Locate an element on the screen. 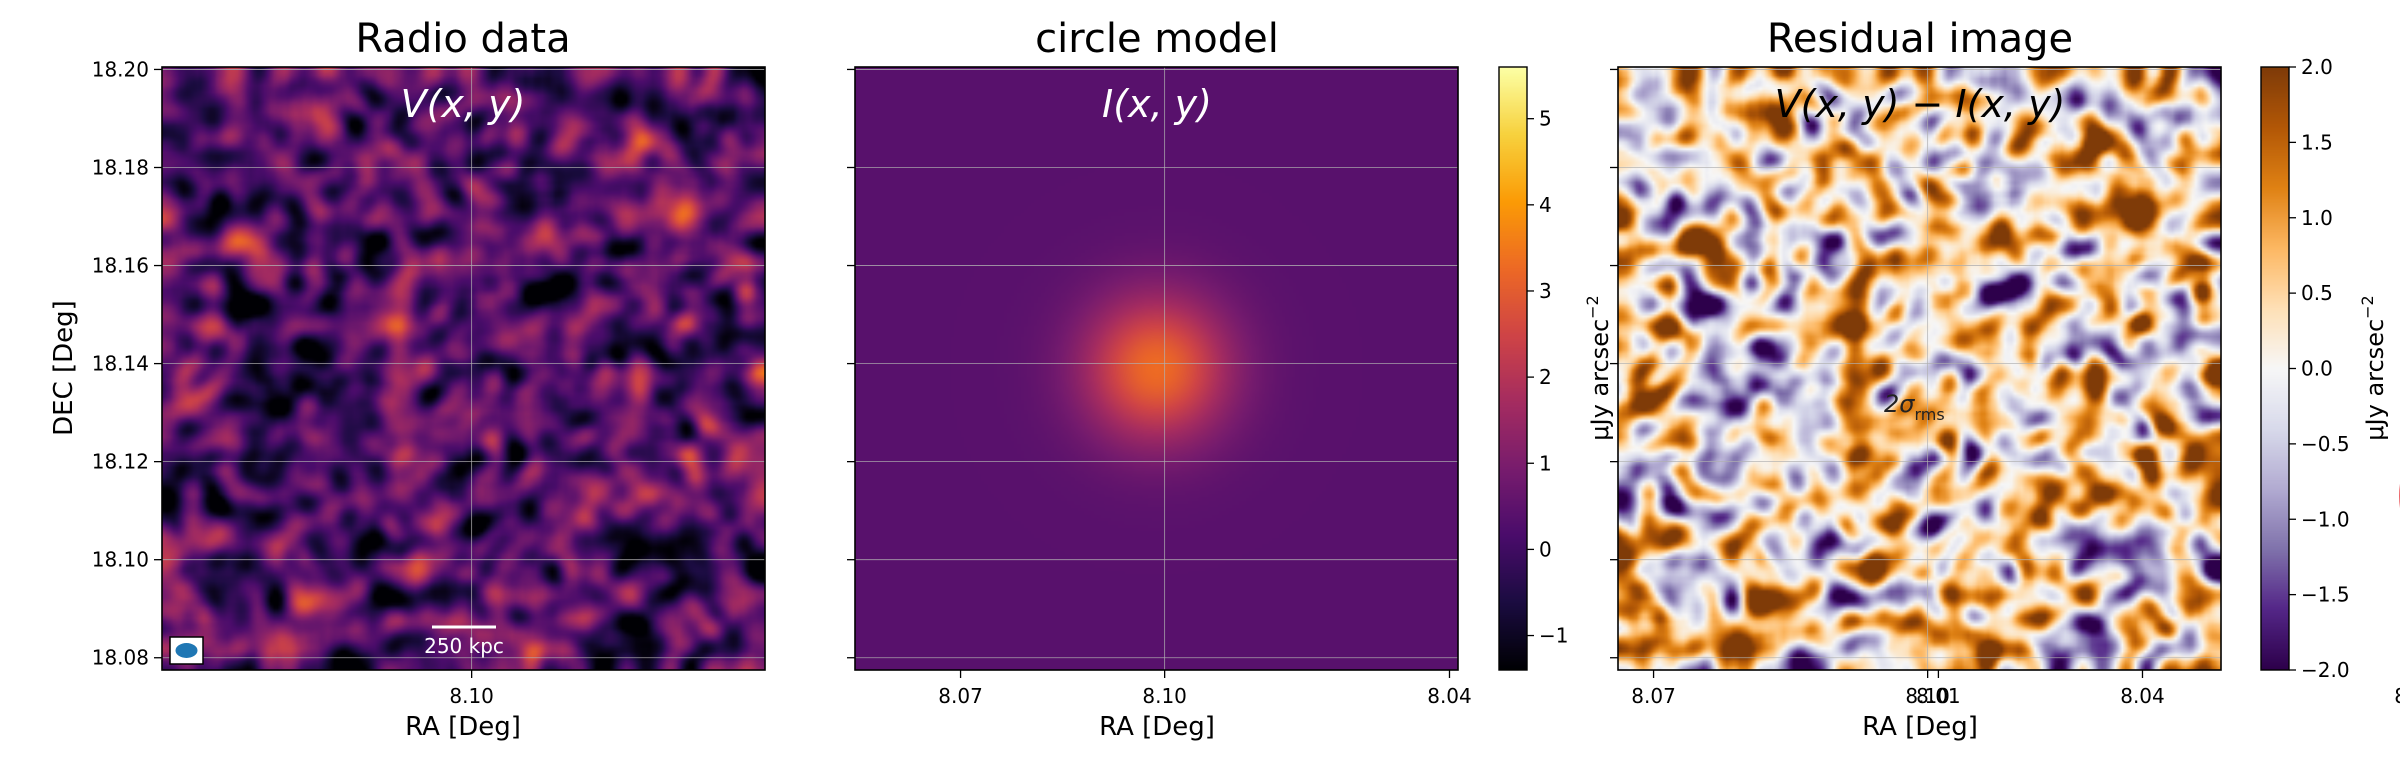 The width and height of the screenshot is (2400, 765). colorbar-tick-label: 2 is located at coordinates (1545, 377).